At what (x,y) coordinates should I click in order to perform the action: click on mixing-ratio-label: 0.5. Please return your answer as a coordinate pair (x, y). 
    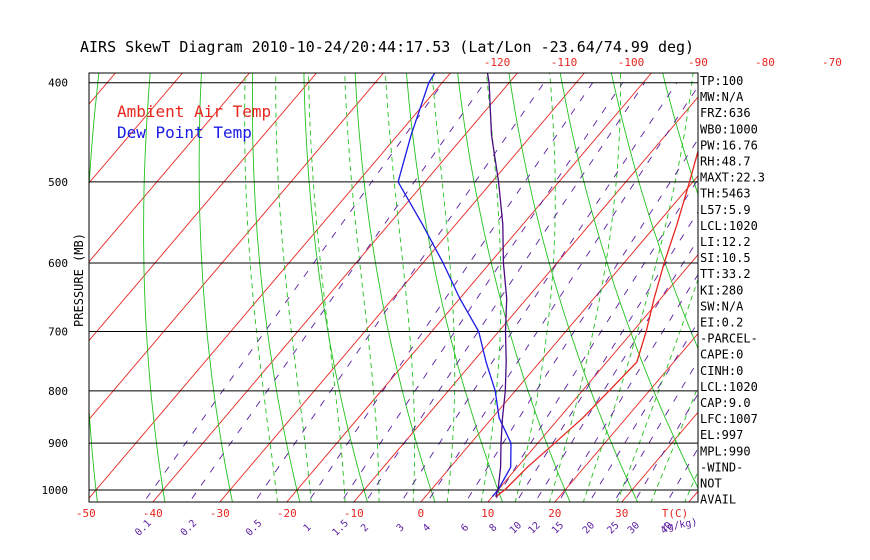
    Looking at the image, I should click on (254, 528).